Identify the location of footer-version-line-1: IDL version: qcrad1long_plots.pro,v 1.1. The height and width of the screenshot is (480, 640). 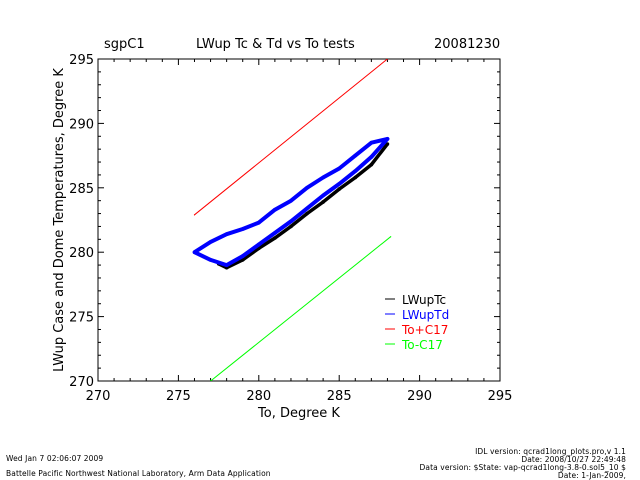
(550, 451).